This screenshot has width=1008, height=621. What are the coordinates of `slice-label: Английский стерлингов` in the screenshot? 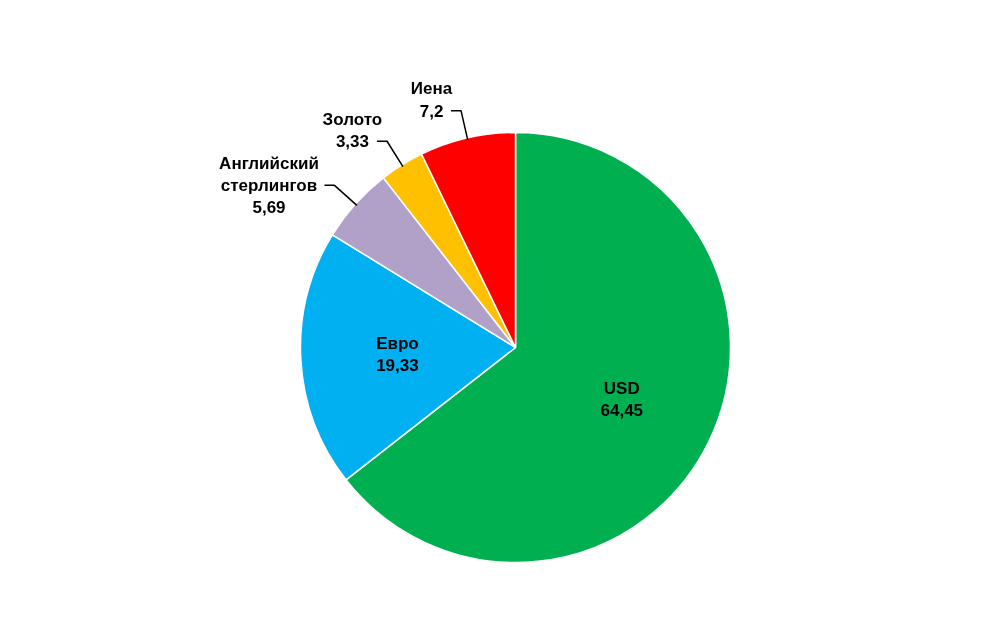 It's located at (269, 174).